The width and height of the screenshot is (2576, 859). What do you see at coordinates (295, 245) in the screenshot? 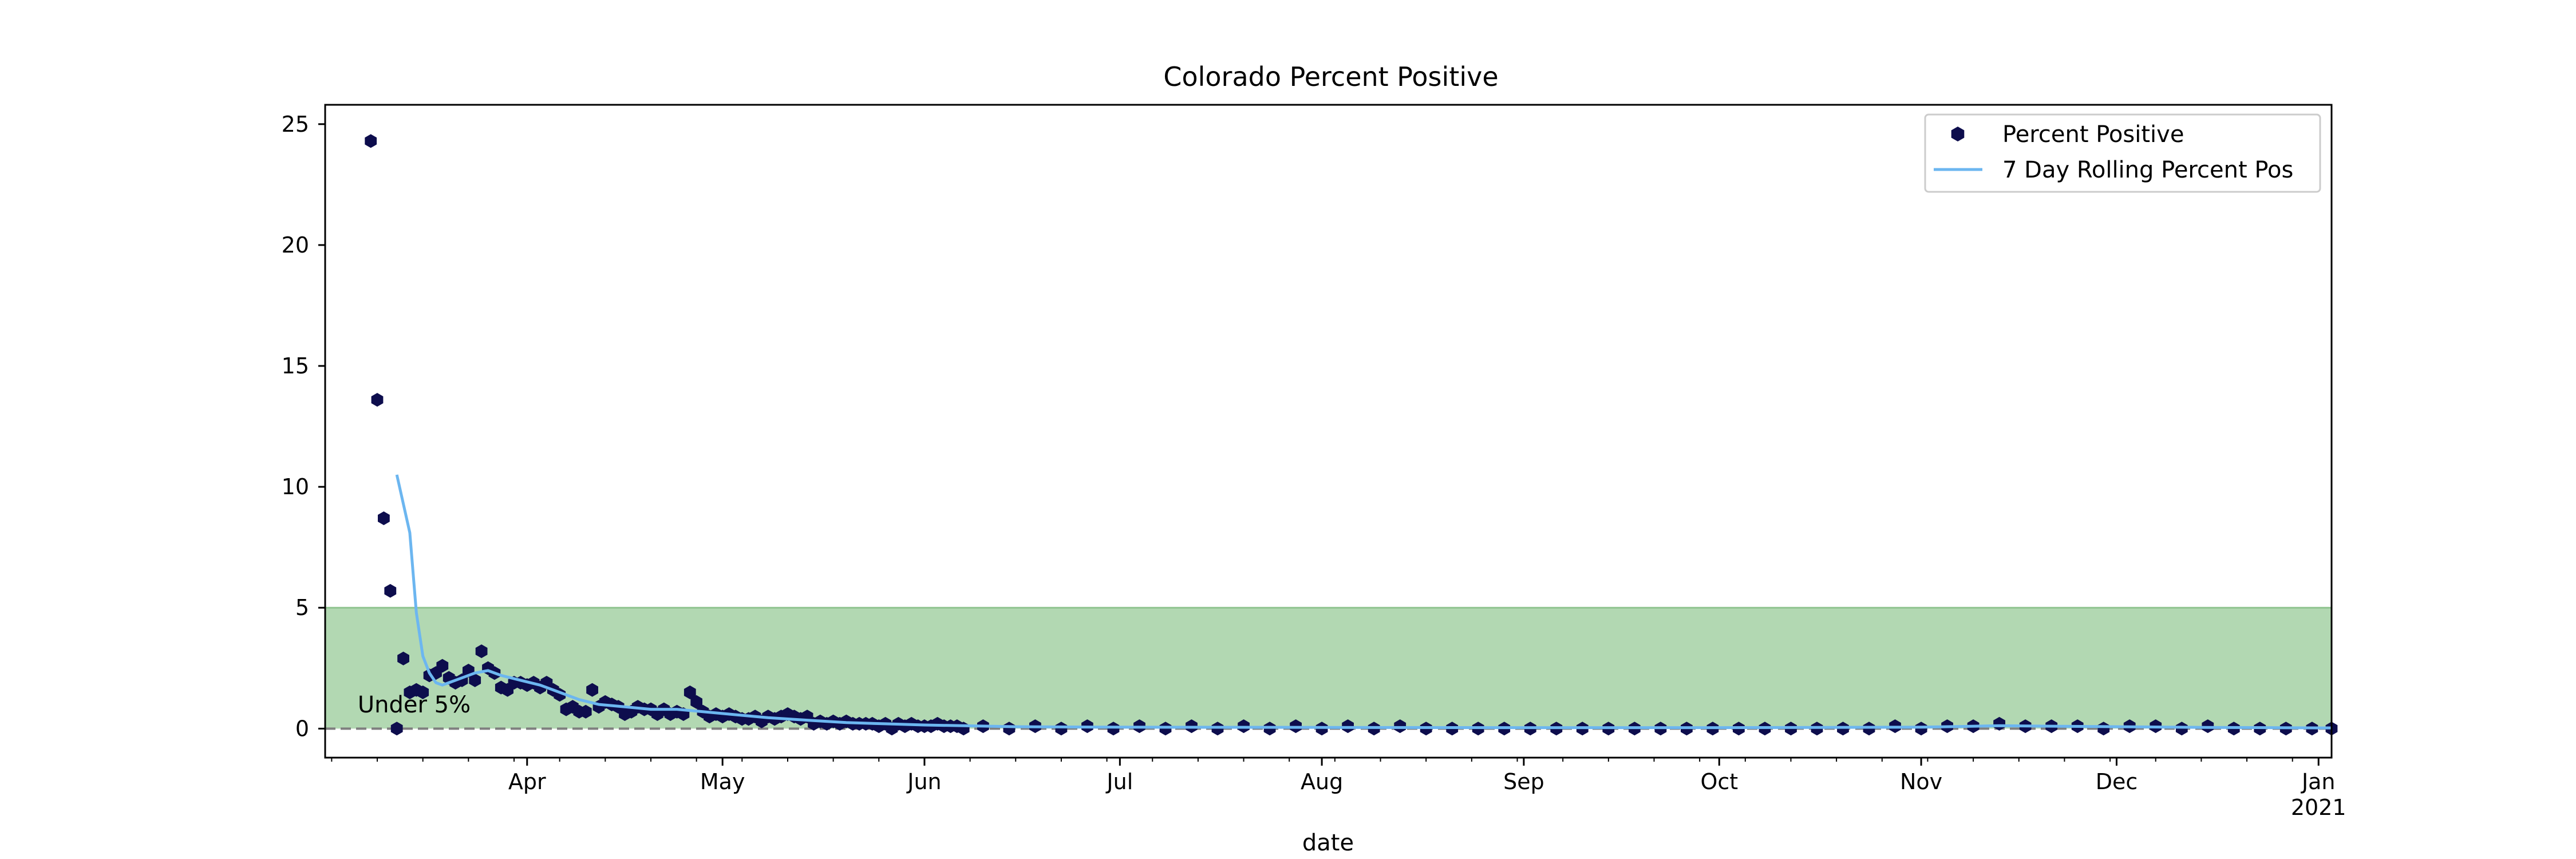
I see `y-tick-label: 20` at bounding box center [295, 245].